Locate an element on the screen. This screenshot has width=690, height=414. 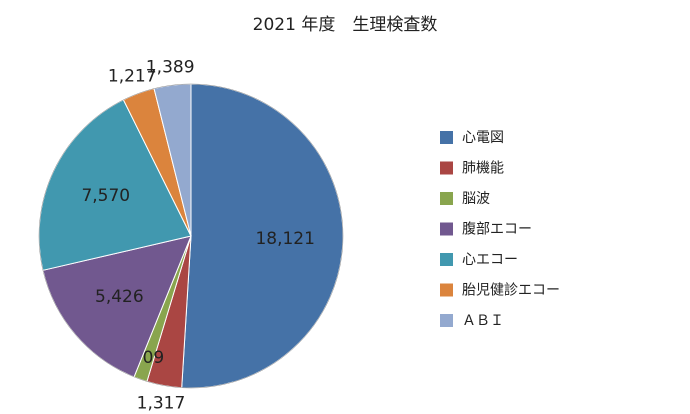
data-label: 1,389 is located at coordinates (170, 67).